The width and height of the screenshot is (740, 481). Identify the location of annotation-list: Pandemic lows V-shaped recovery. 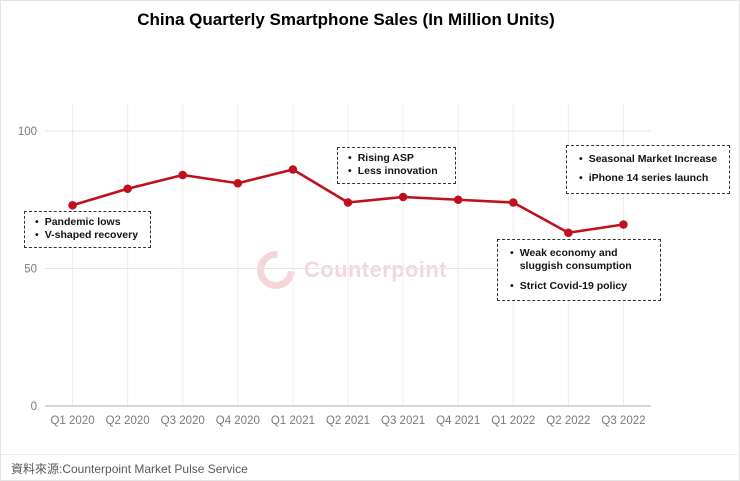
(89, 229).